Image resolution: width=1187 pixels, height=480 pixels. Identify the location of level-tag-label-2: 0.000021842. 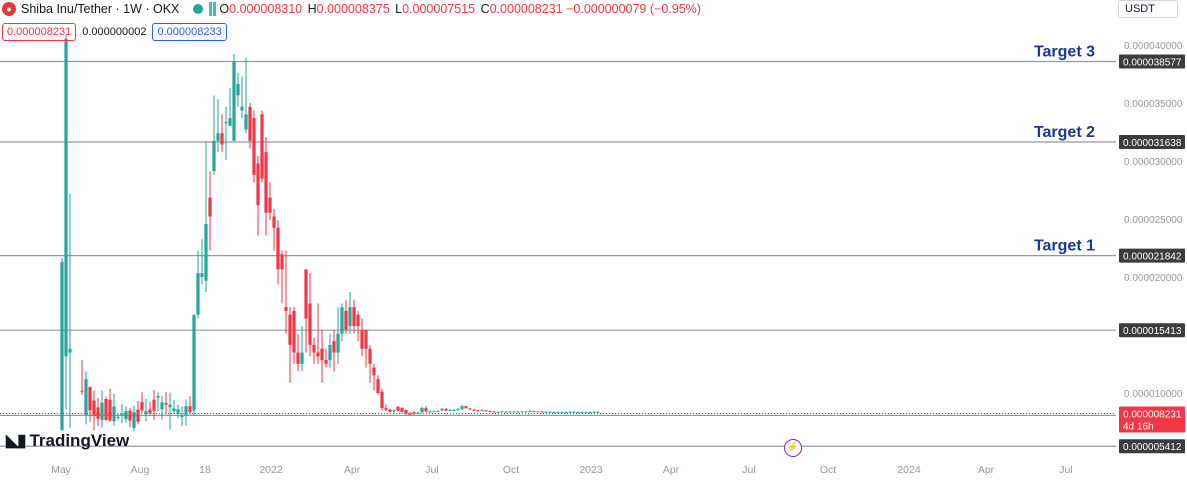
(1152, 257).